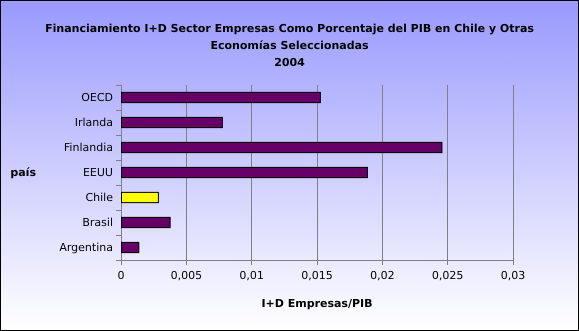 This screenshot has height=331, width=579. I want to click on x-tick-label: 0, so click(121, 275).